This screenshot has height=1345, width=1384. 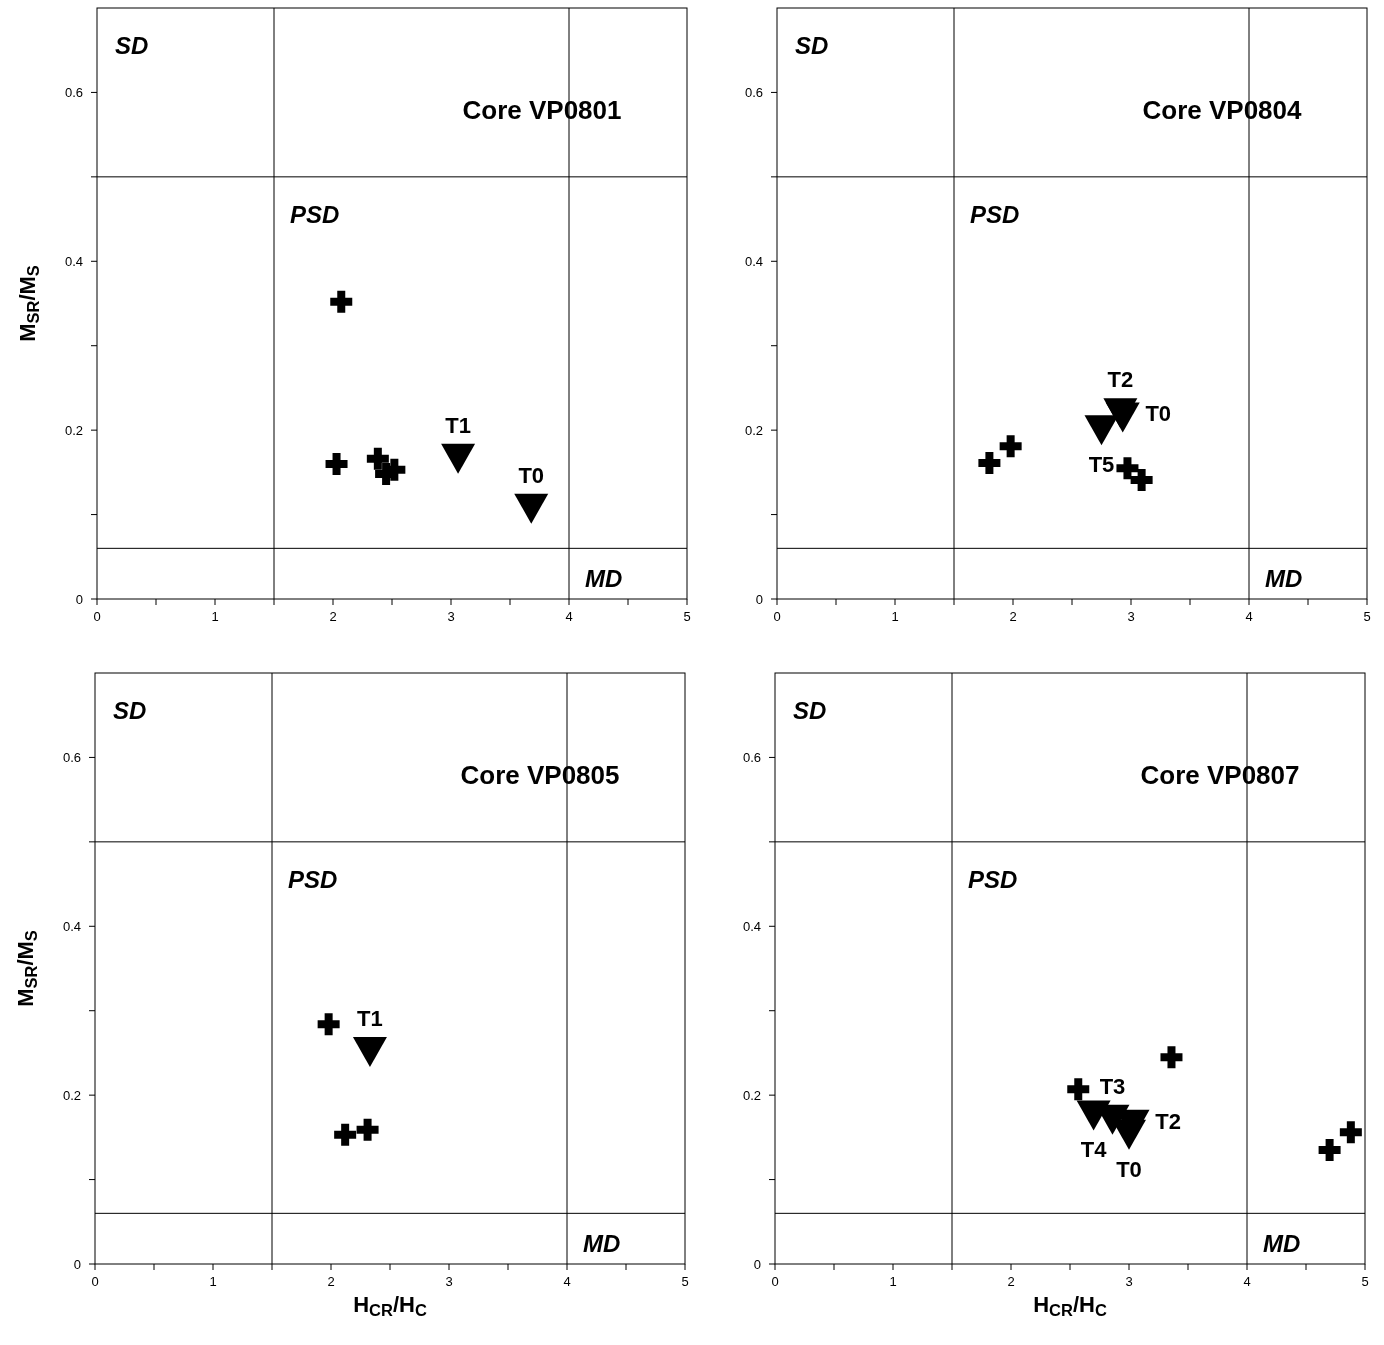 What do you see at coordinates (542, 110) in the screenshot?
I see `text: Core VP0801` at bounding box center [542, 110].